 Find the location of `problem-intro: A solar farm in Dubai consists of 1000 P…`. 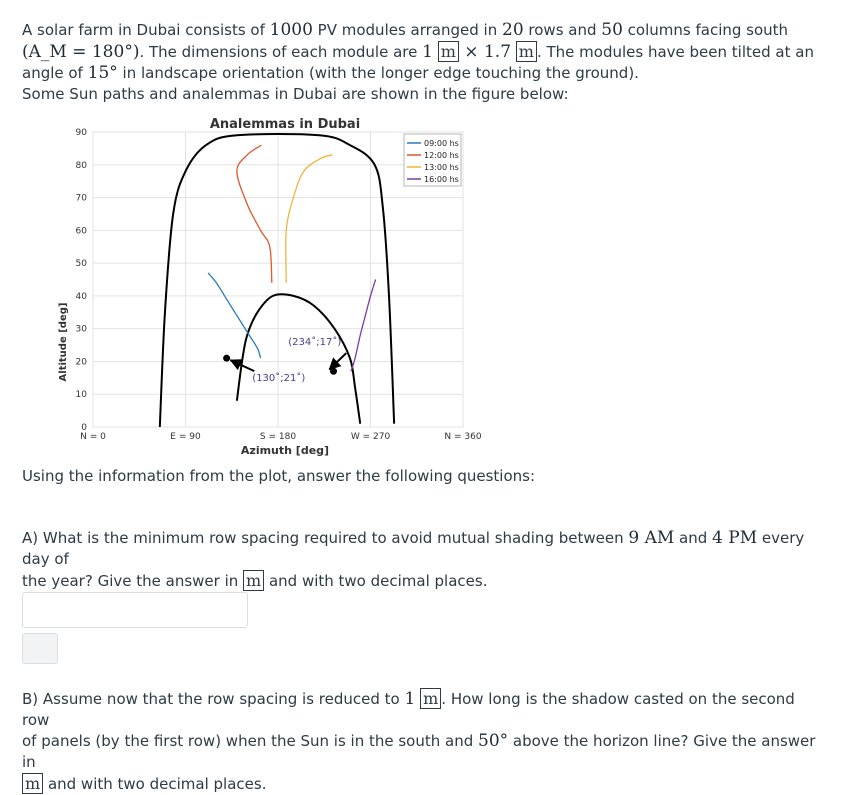

problem-intro: A solar farm in Dubai consists of 1000 P… is located at coordinates (422, 62).